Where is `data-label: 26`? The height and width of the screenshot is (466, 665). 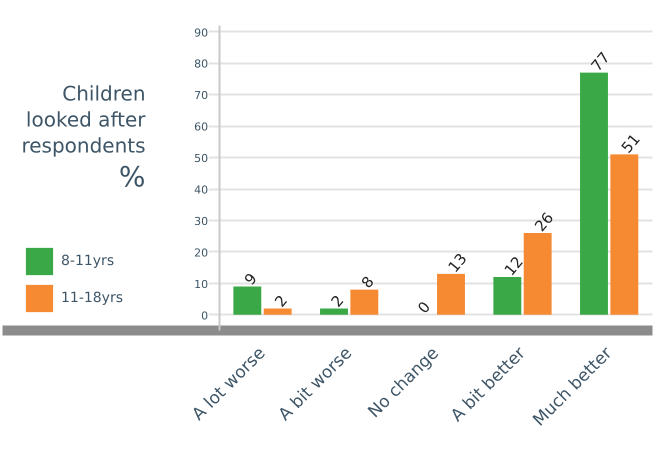 data-label: 26 is located at coordinates (544, 222).